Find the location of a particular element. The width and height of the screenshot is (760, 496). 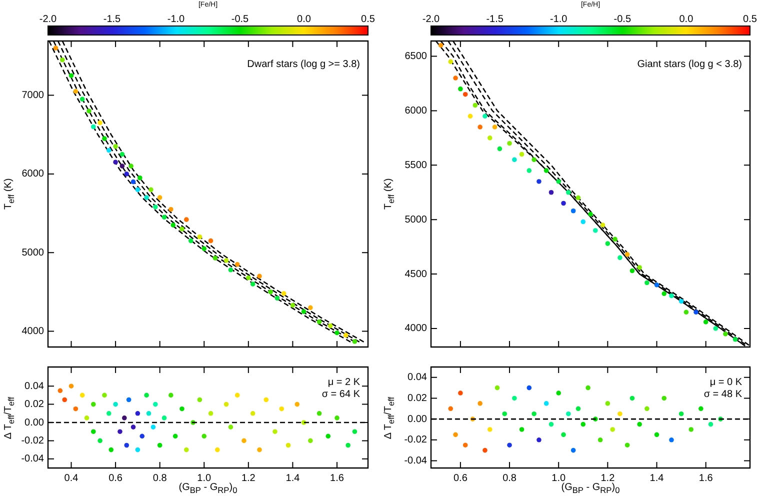

y-tick-label: 6500 is located at coordinates (416, 56).